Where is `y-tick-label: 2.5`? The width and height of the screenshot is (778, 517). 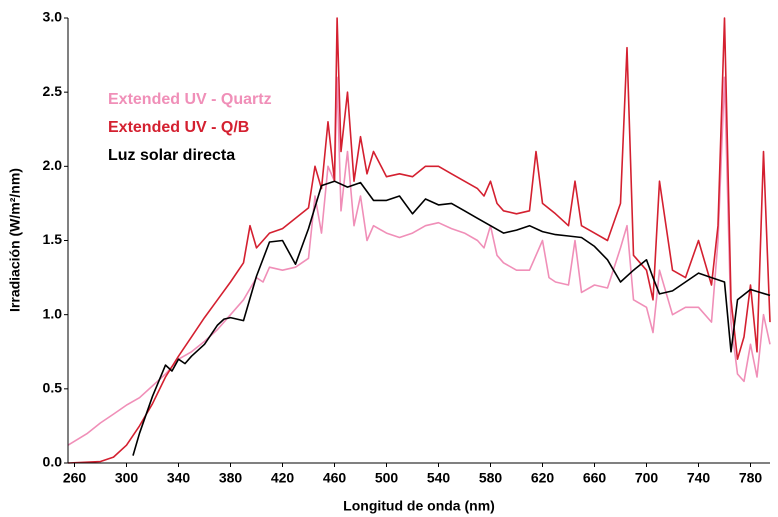
y-tick-label: 2.5 is located at coordinates (53, 91).